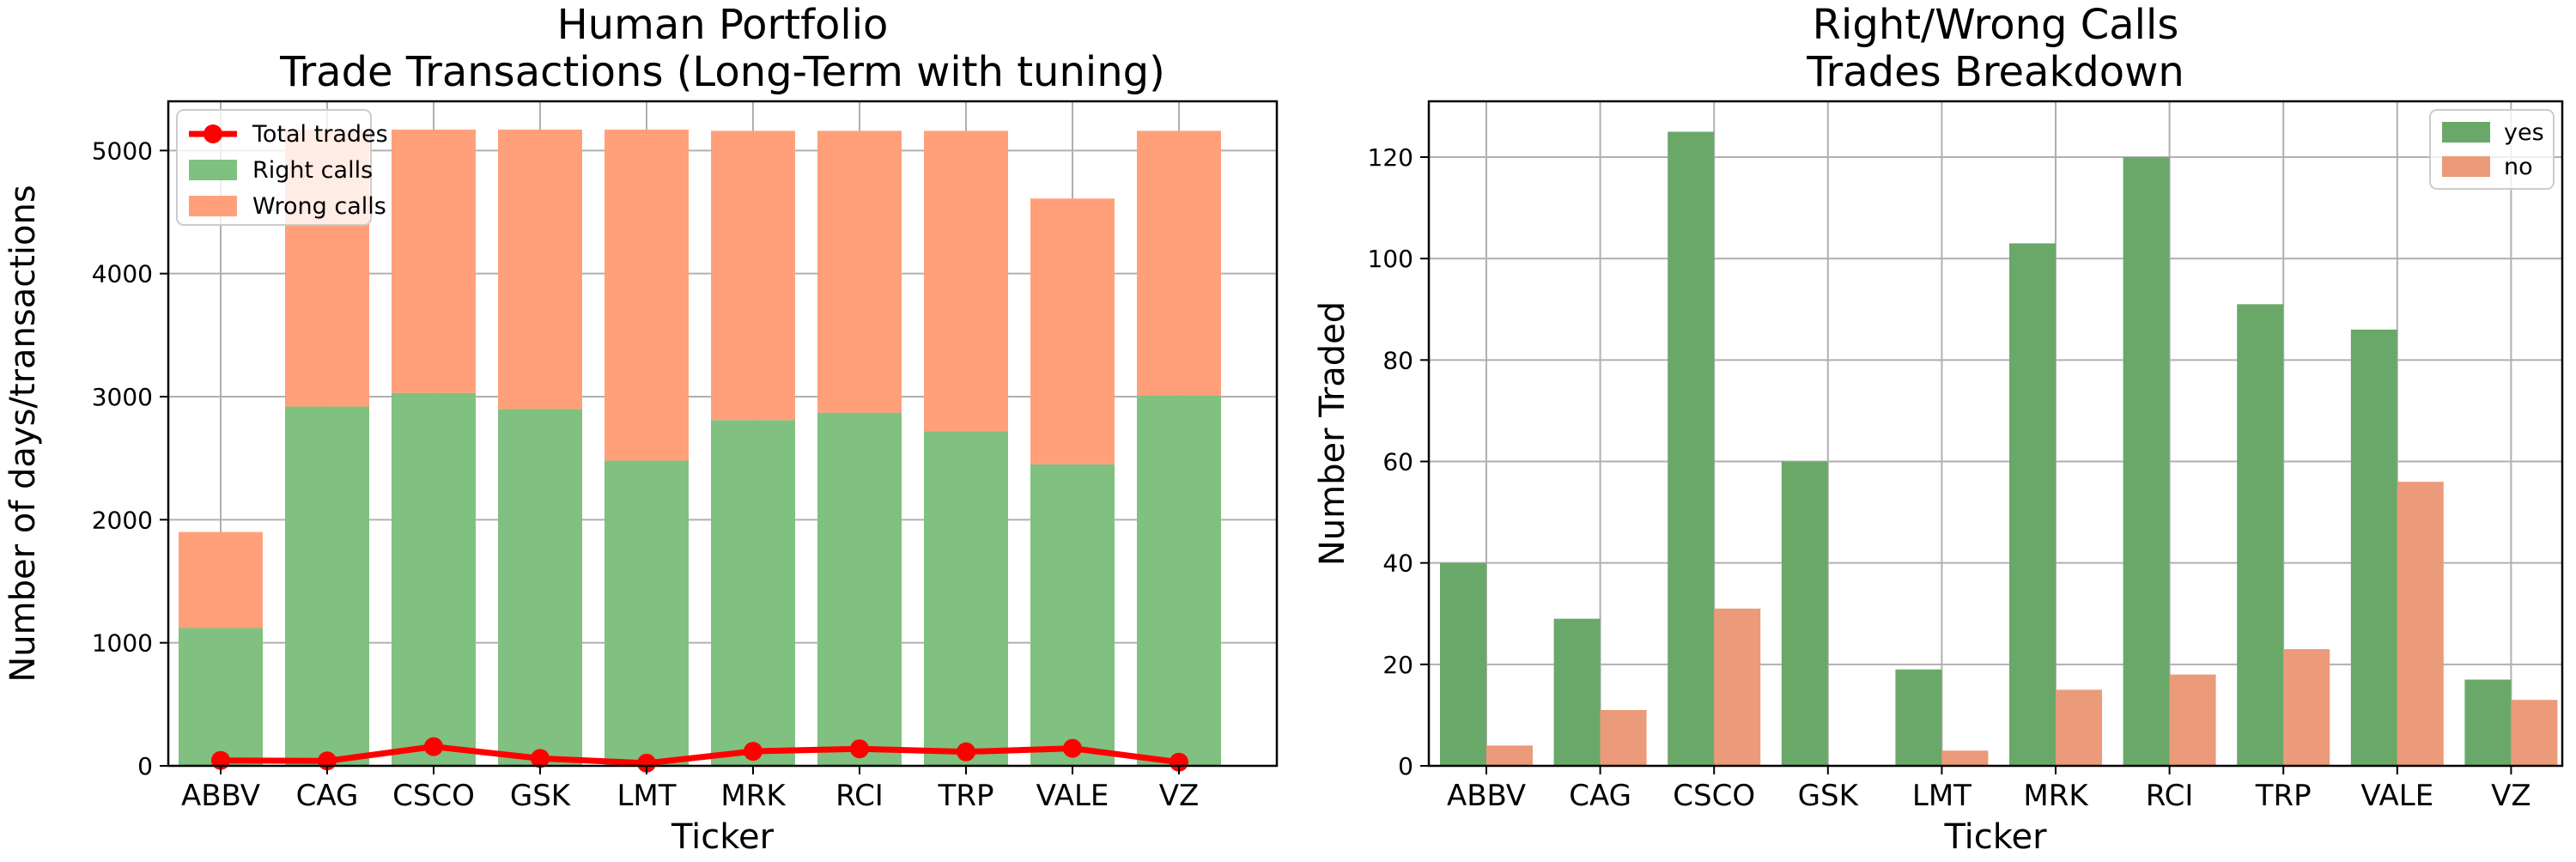 This screenshot has height=862, width=2576. What do you see at coordinates (123, 151) in the screenshot?
I see `y-tick-label: 5000` at bounding box center [123, 151].